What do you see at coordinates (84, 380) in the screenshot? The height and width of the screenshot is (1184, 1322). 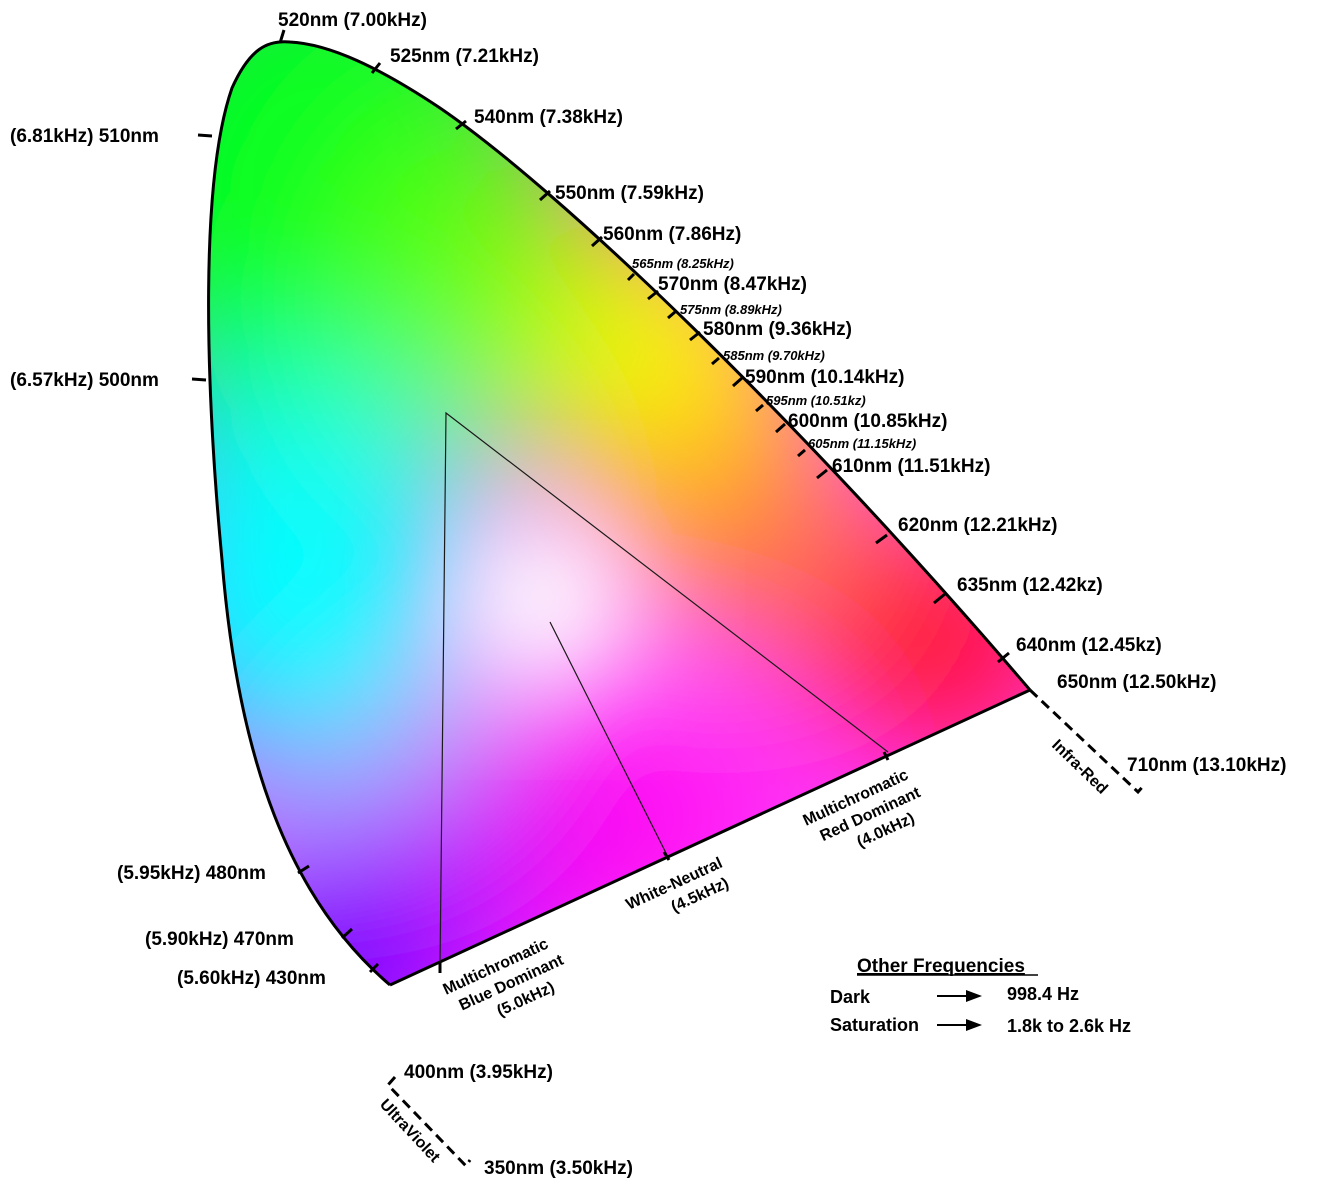 I see `label-500nm: (6.57kHz) 500nm` at bounding box center [84, 380].